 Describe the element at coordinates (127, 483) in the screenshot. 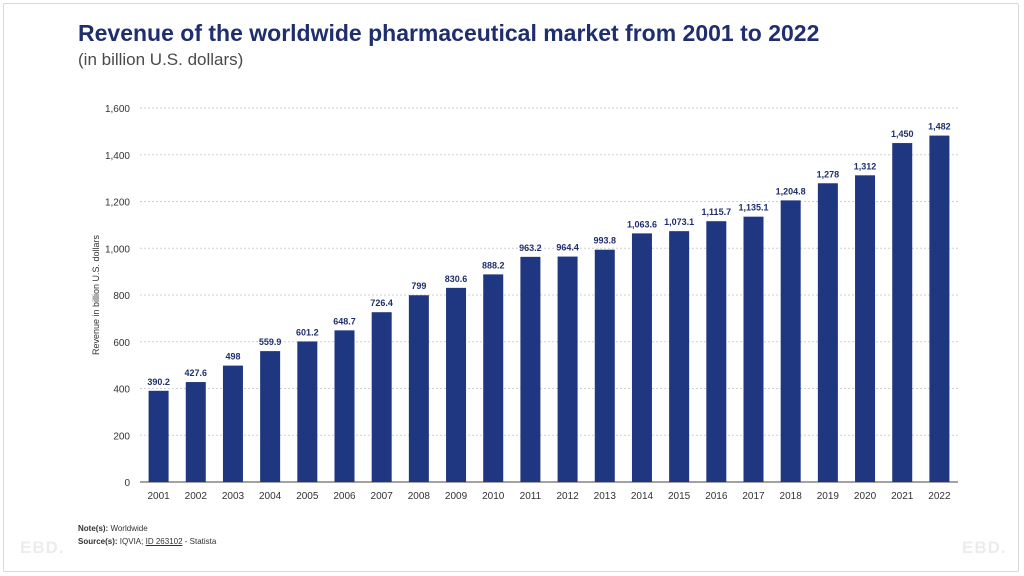

I see `y-tick-label: 0` at that location.